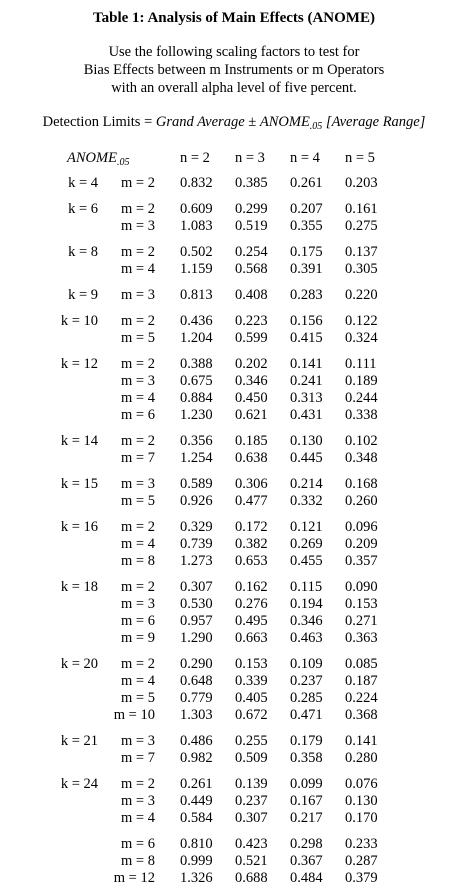 Image resolution: width=468 pixels, height=893 pixels. Describe the element at coordinates (92, 158) in the screenshot. I see `corner-text: ANOME` at that location.